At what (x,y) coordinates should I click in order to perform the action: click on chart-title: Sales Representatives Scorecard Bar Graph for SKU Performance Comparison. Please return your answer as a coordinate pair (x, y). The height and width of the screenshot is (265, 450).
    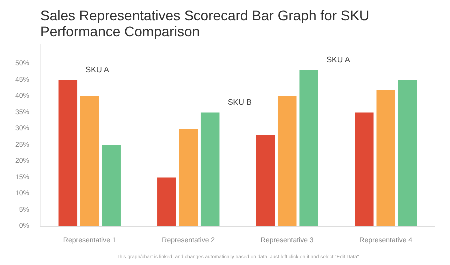
    Looking at the image, I should click on (205, 24).